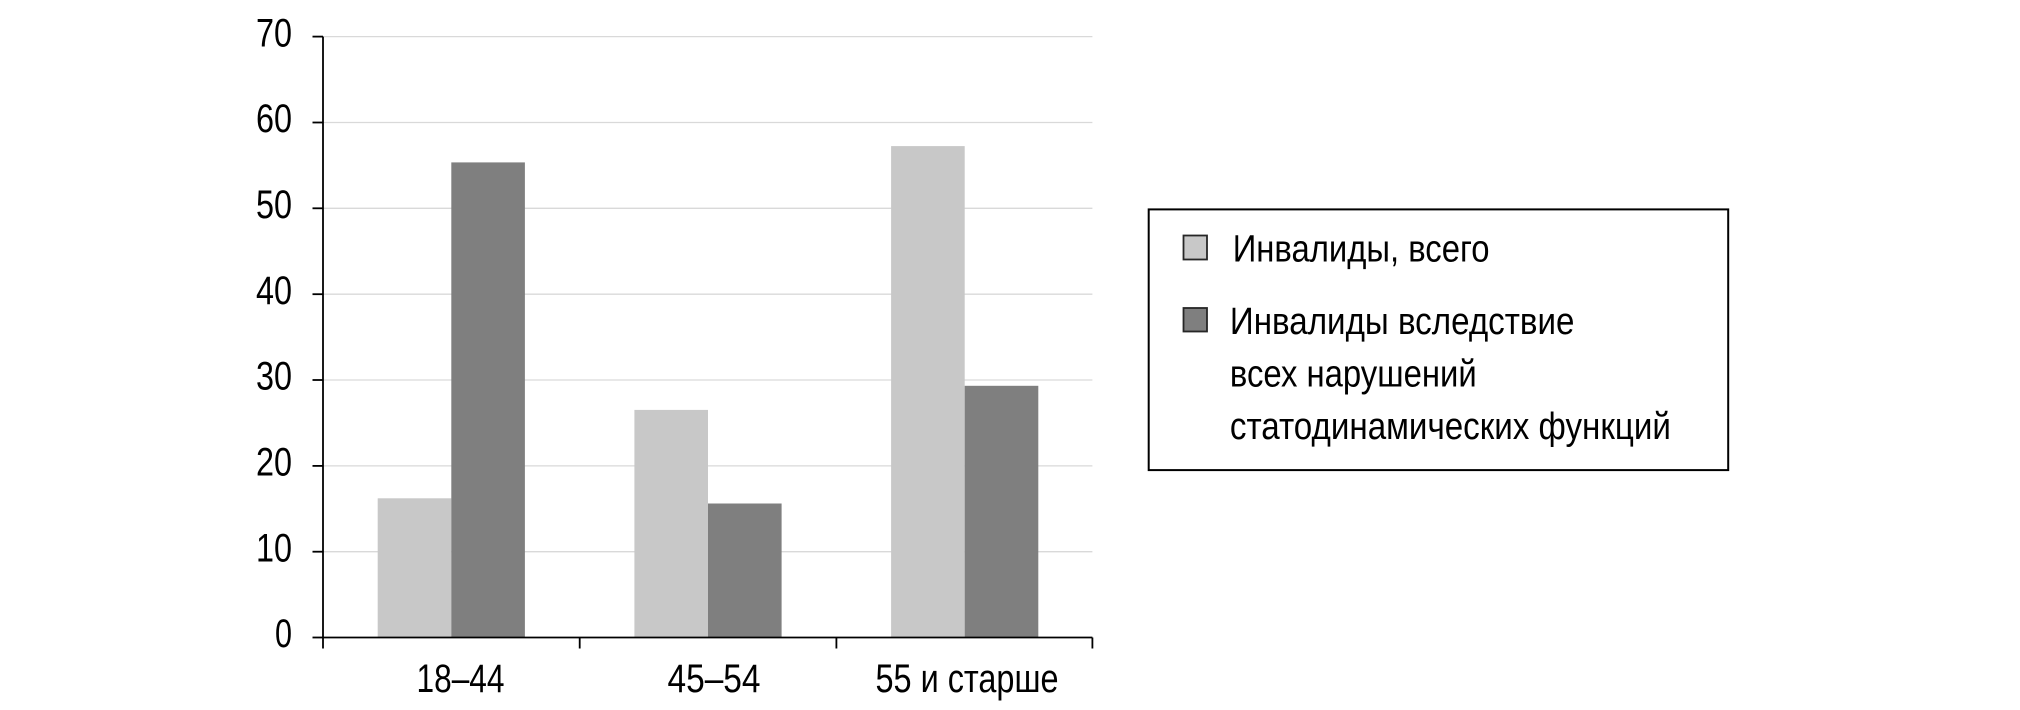 The image size is (2020, 710). What do you see at coordinates (461, 679) in the screenshot?
I see `svg-text: 18–44` at bounding box center [461, 679].